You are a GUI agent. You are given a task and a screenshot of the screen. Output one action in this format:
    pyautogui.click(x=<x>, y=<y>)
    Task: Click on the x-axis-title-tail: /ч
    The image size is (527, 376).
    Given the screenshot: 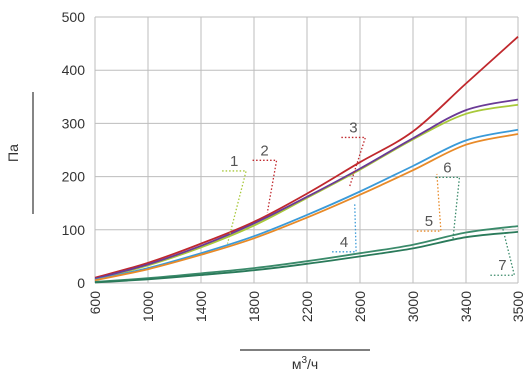 What is the action you would take?
    pyautogui.click(x=312, y=364)
    